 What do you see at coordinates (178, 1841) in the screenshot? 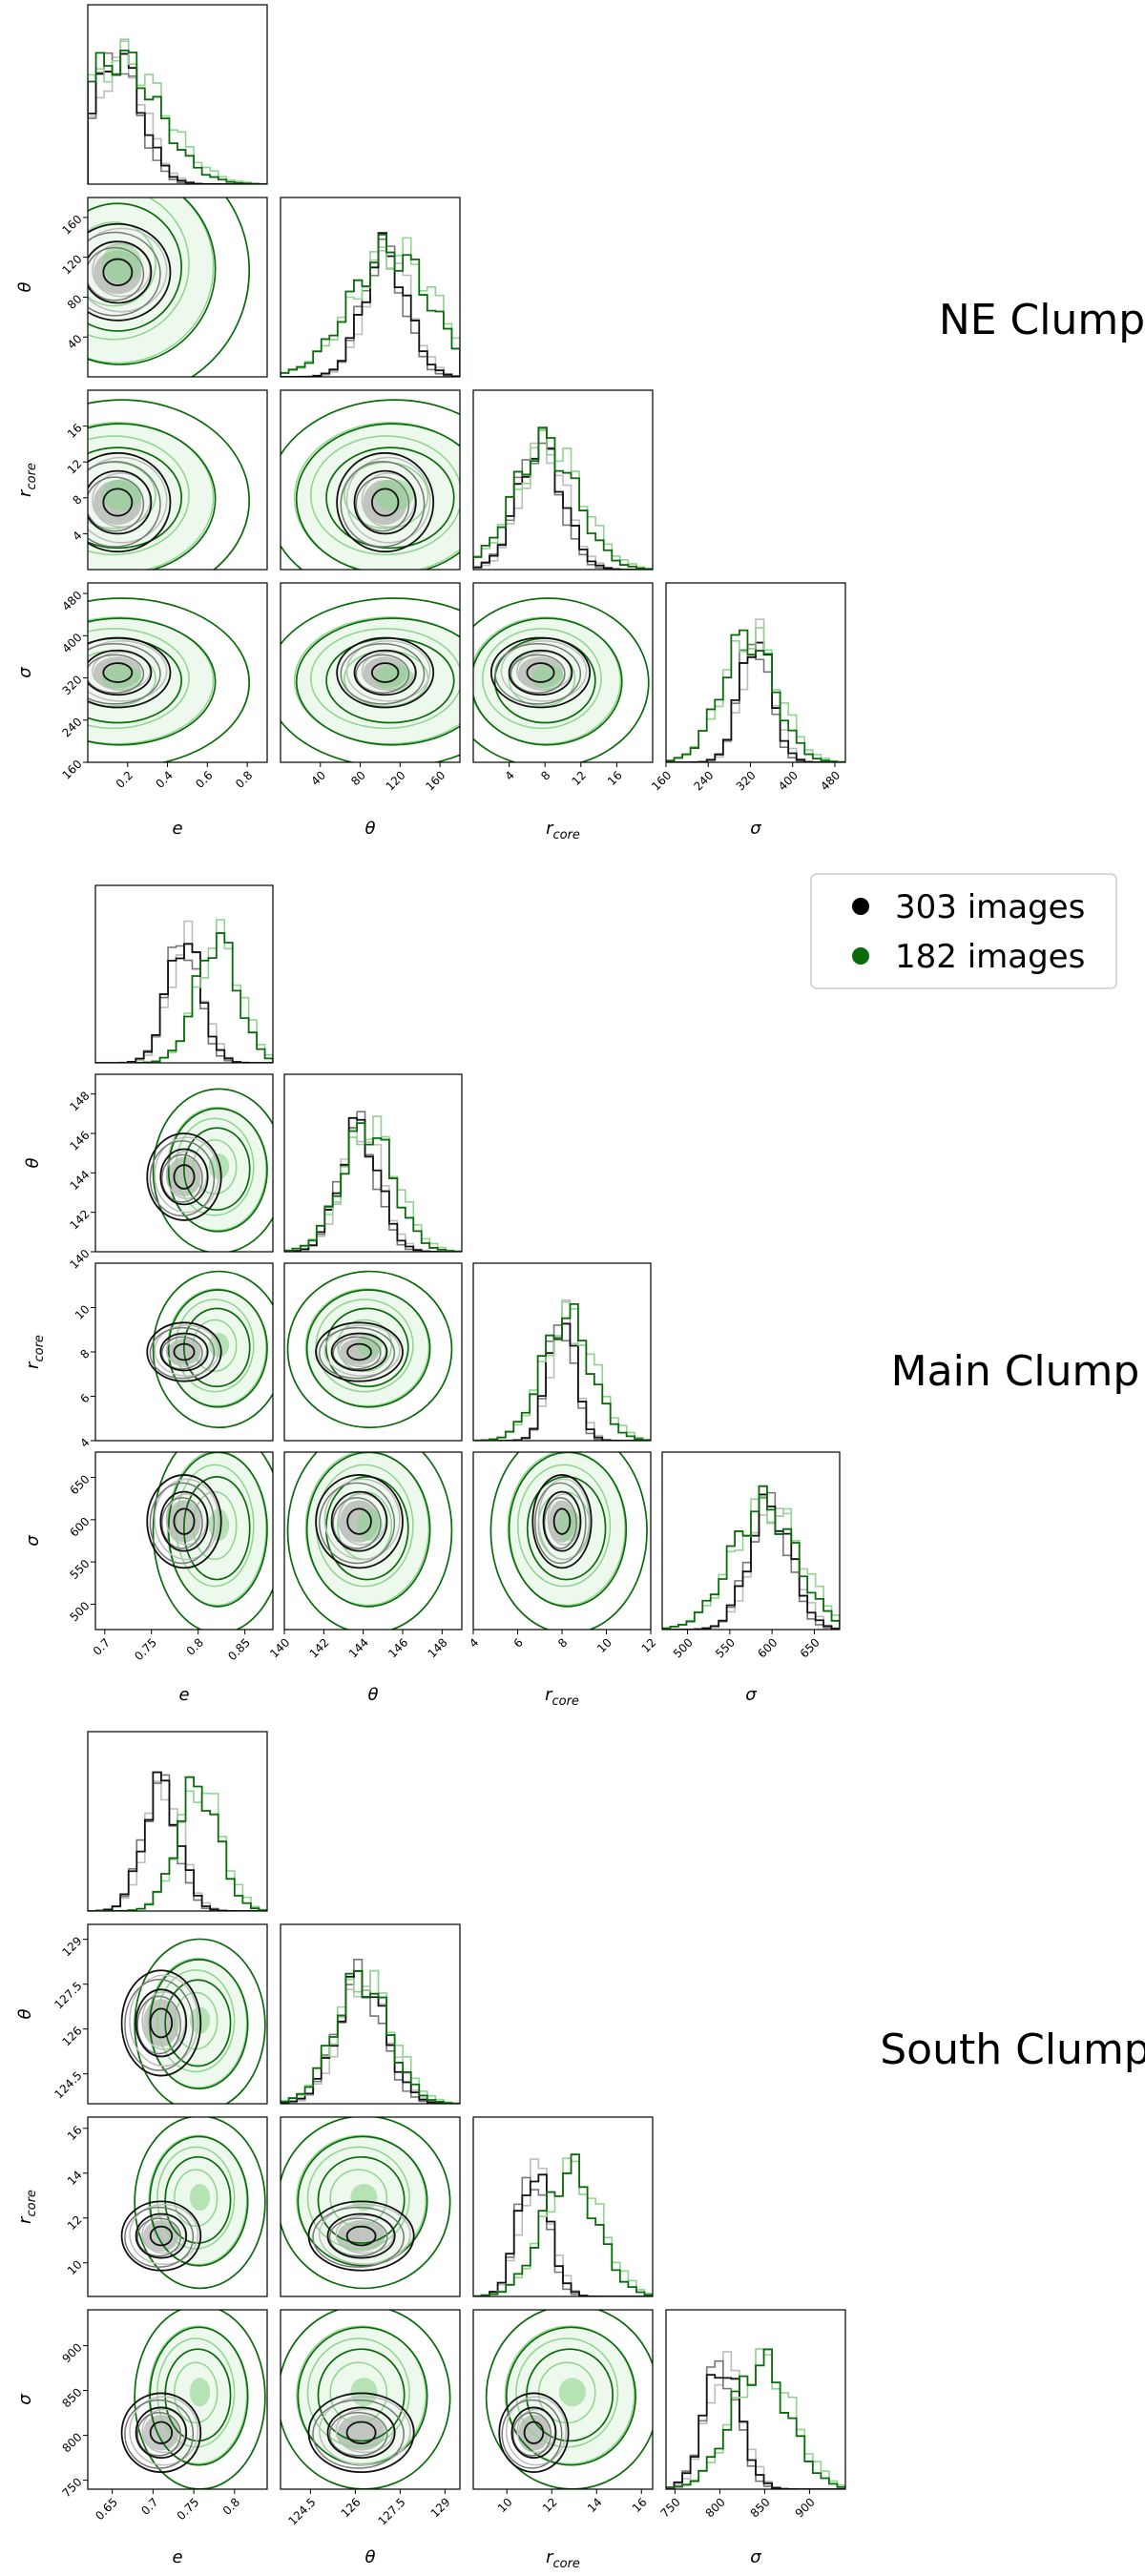
I see `histogram-panel-e` at bounding box center [178, 1841].